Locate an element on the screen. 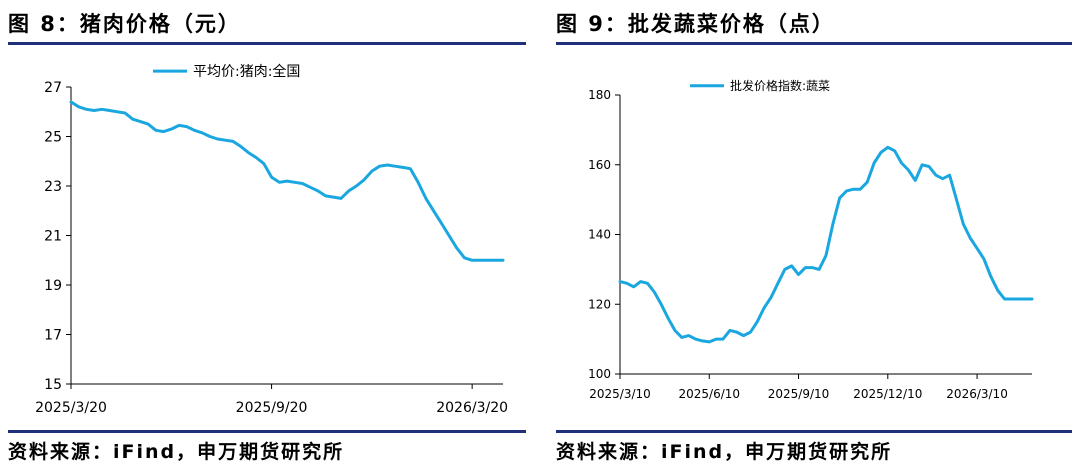 This screenshot has height=473, width=1080. title-rule-right is located at coordinates (814, 43).